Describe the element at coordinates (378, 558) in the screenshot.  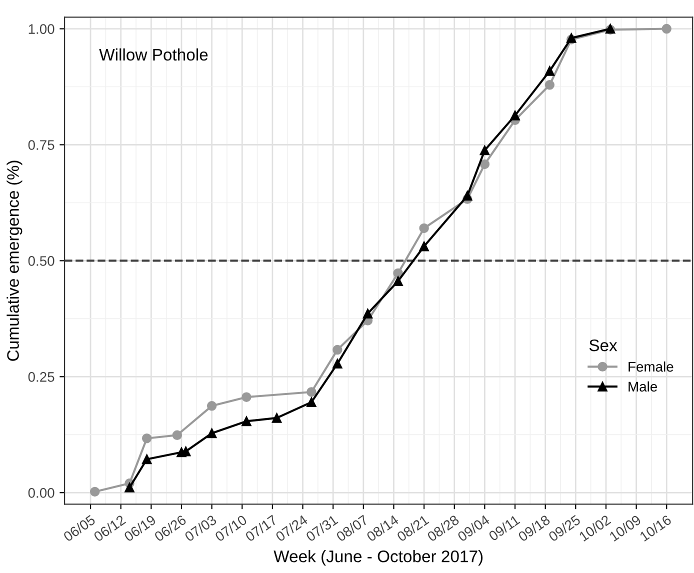
I see `x-axis-title: Week (June - October 2017)` at that location.